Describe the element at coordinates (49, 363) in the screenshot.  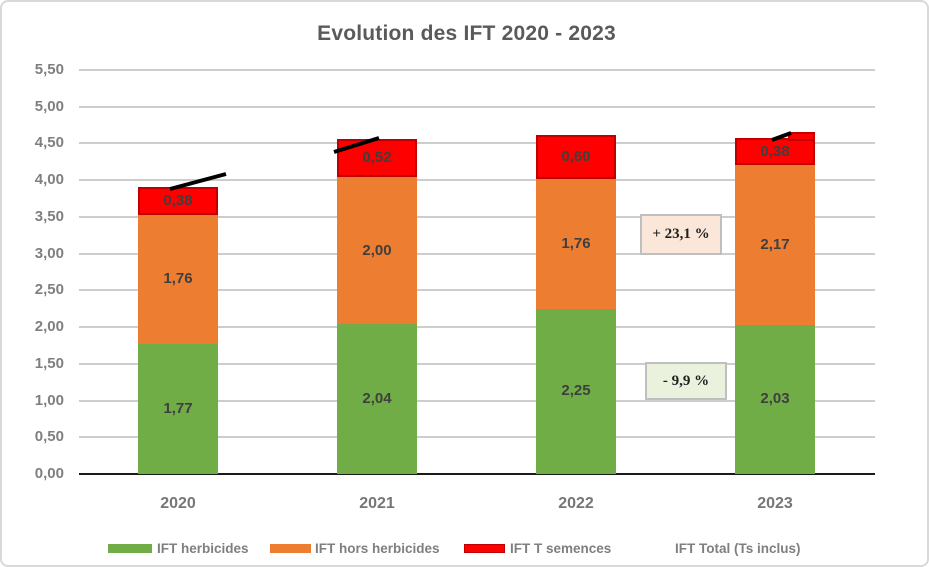
I see `y-axis-tick-label: 1,50` at that location.